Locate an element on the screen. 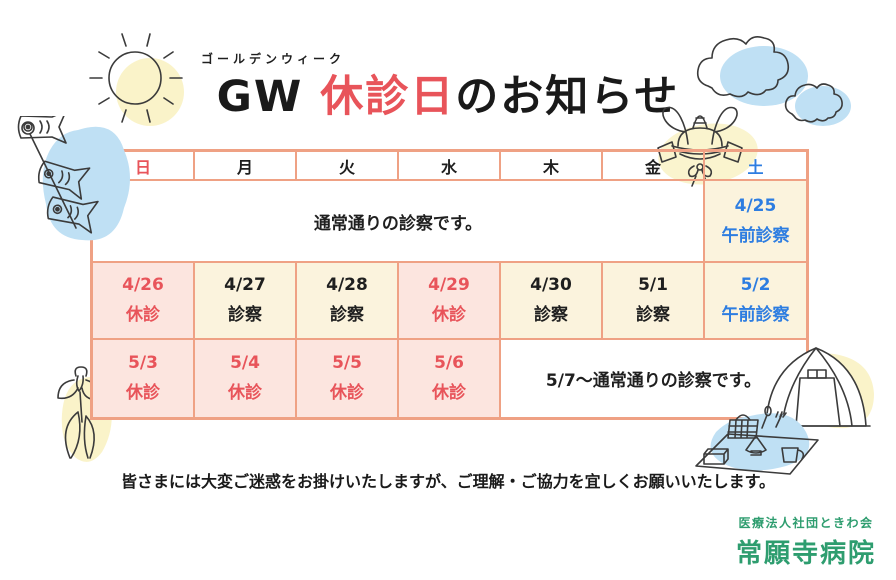  weekday-saturday: 土 is located at coordinates (755, 165).